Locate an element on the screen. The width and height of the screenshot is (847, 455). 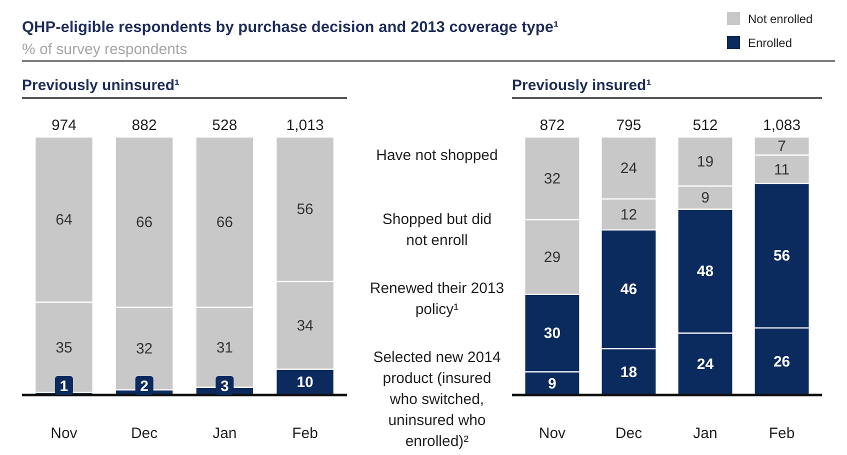
data-label: 64 is located at coordinates (64, 220).